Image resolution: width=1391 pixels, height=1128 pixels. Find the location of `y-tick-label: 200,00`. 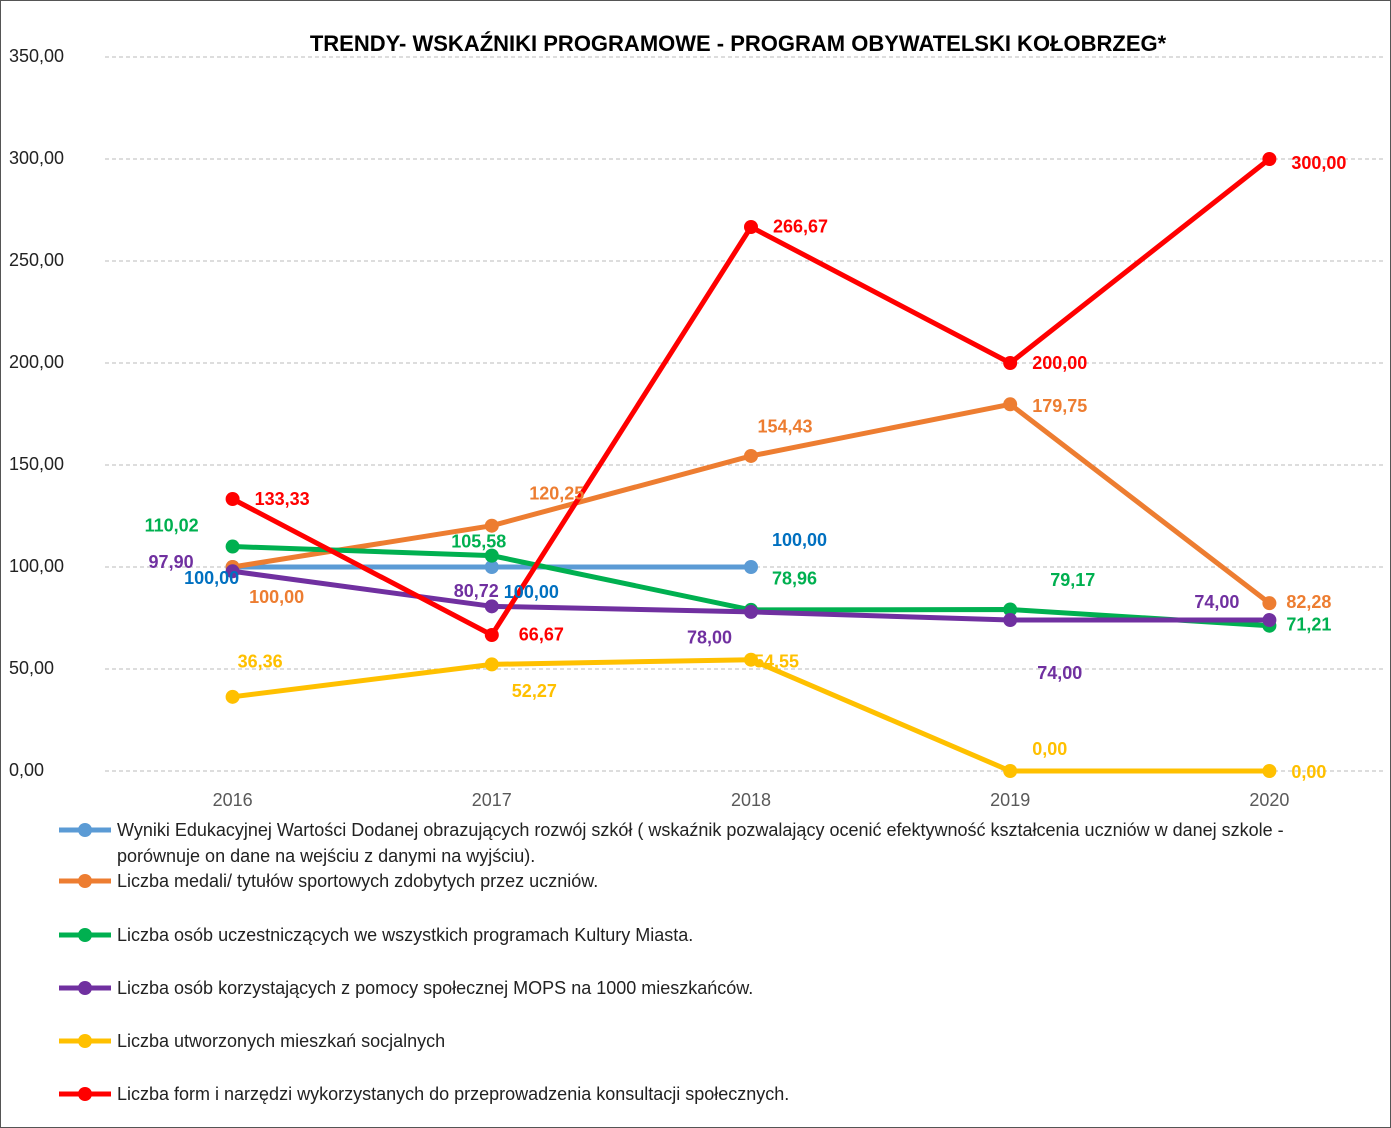

y-tick-label: 200,00 is located at coordinates (36, 362).